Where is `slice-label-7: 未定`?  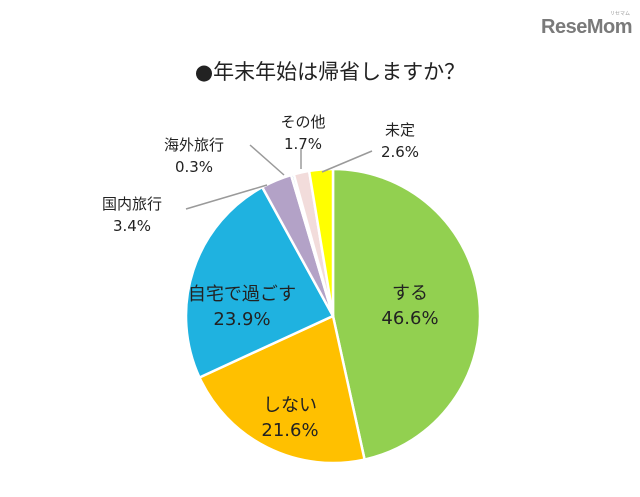
slice-label-7: 未定 is located at coordinates (400, 130).